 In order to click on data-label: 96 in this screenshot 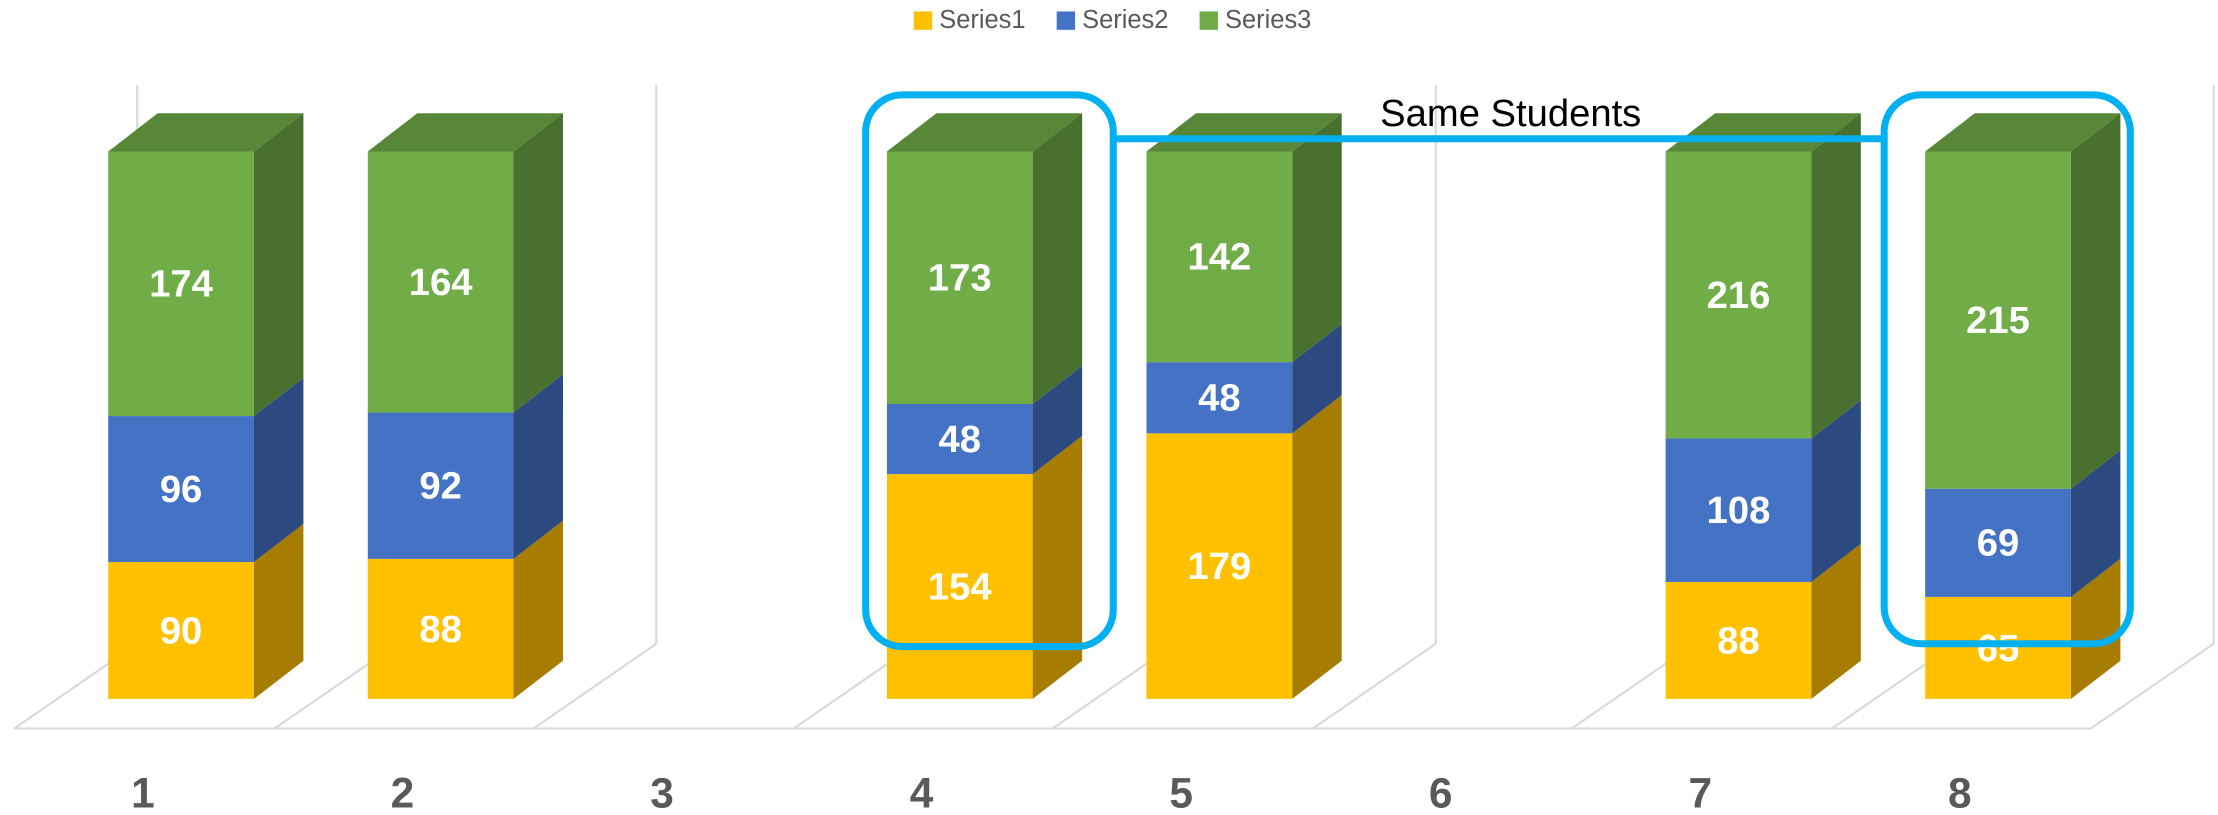, I will do `click(181, 489)`.